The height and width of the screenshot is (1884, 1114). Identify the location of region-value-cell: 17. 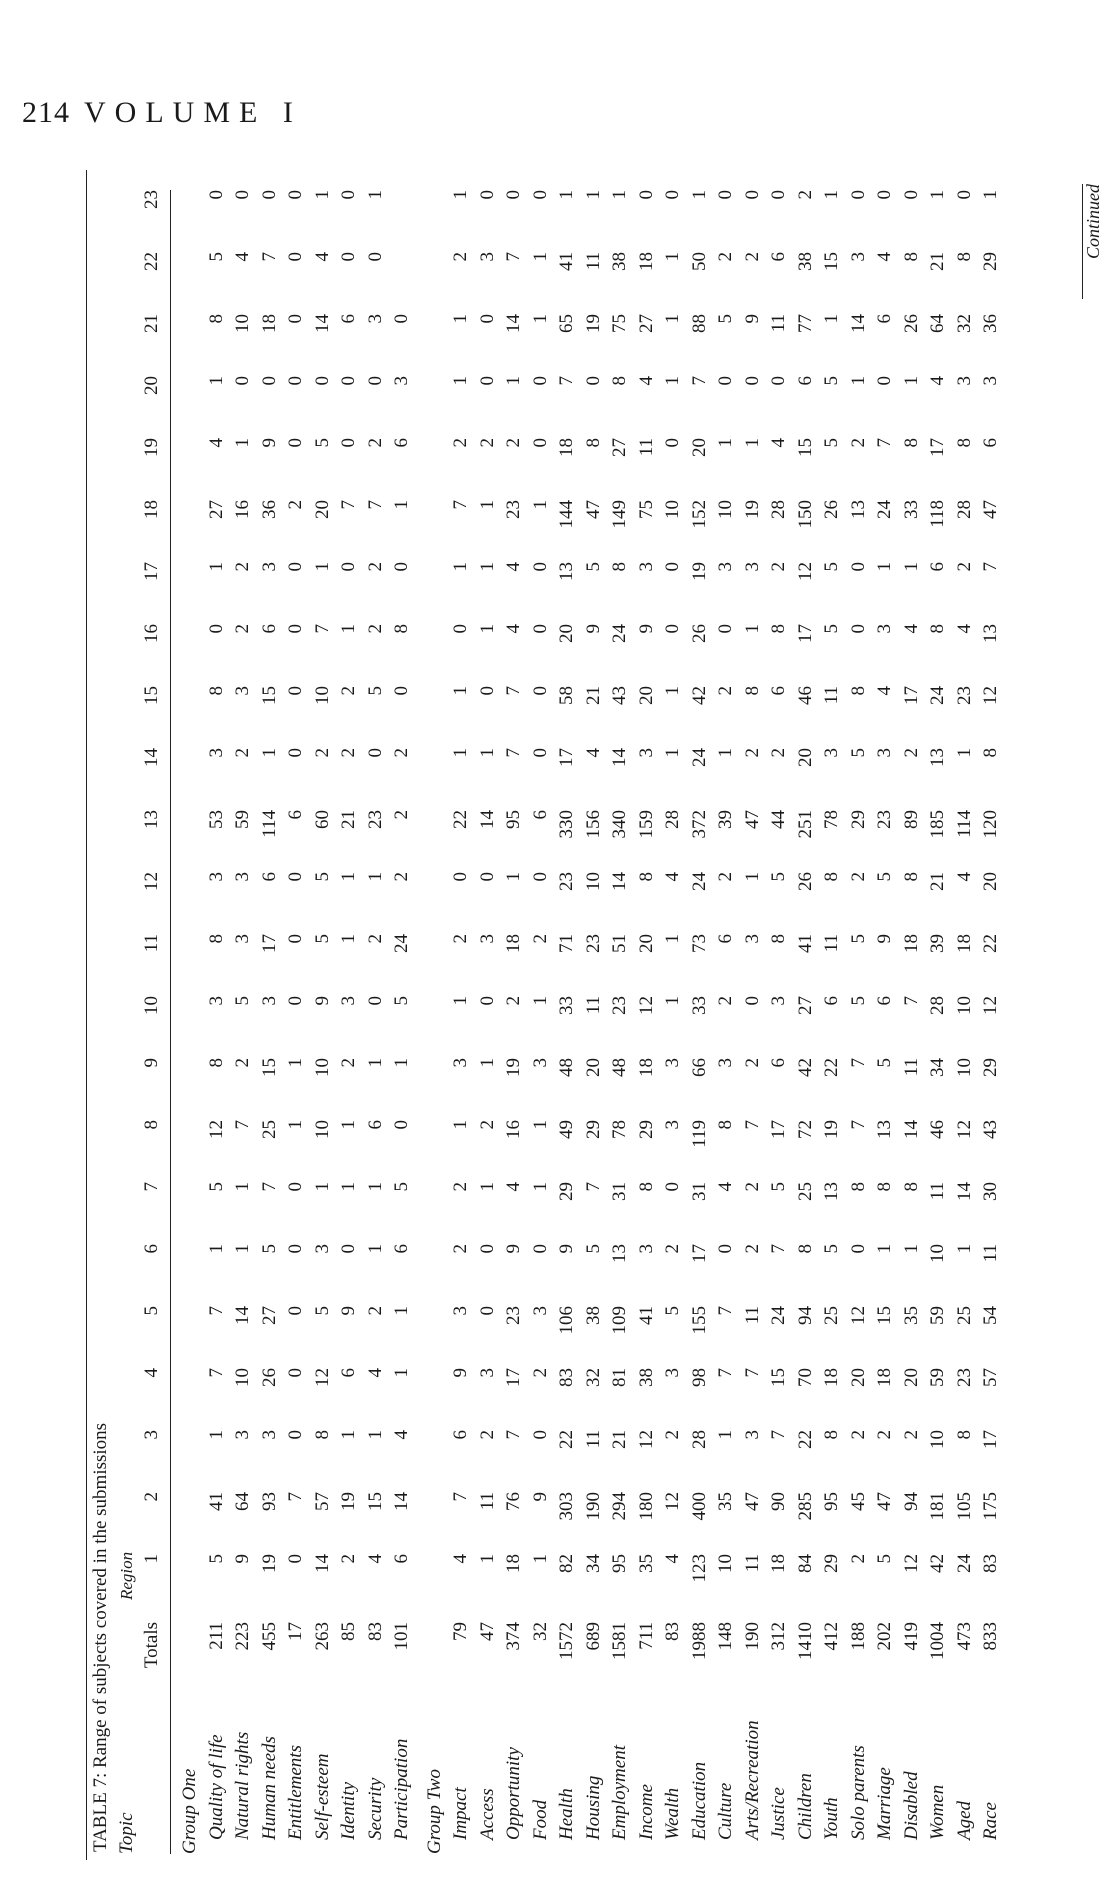
(991, 1439).